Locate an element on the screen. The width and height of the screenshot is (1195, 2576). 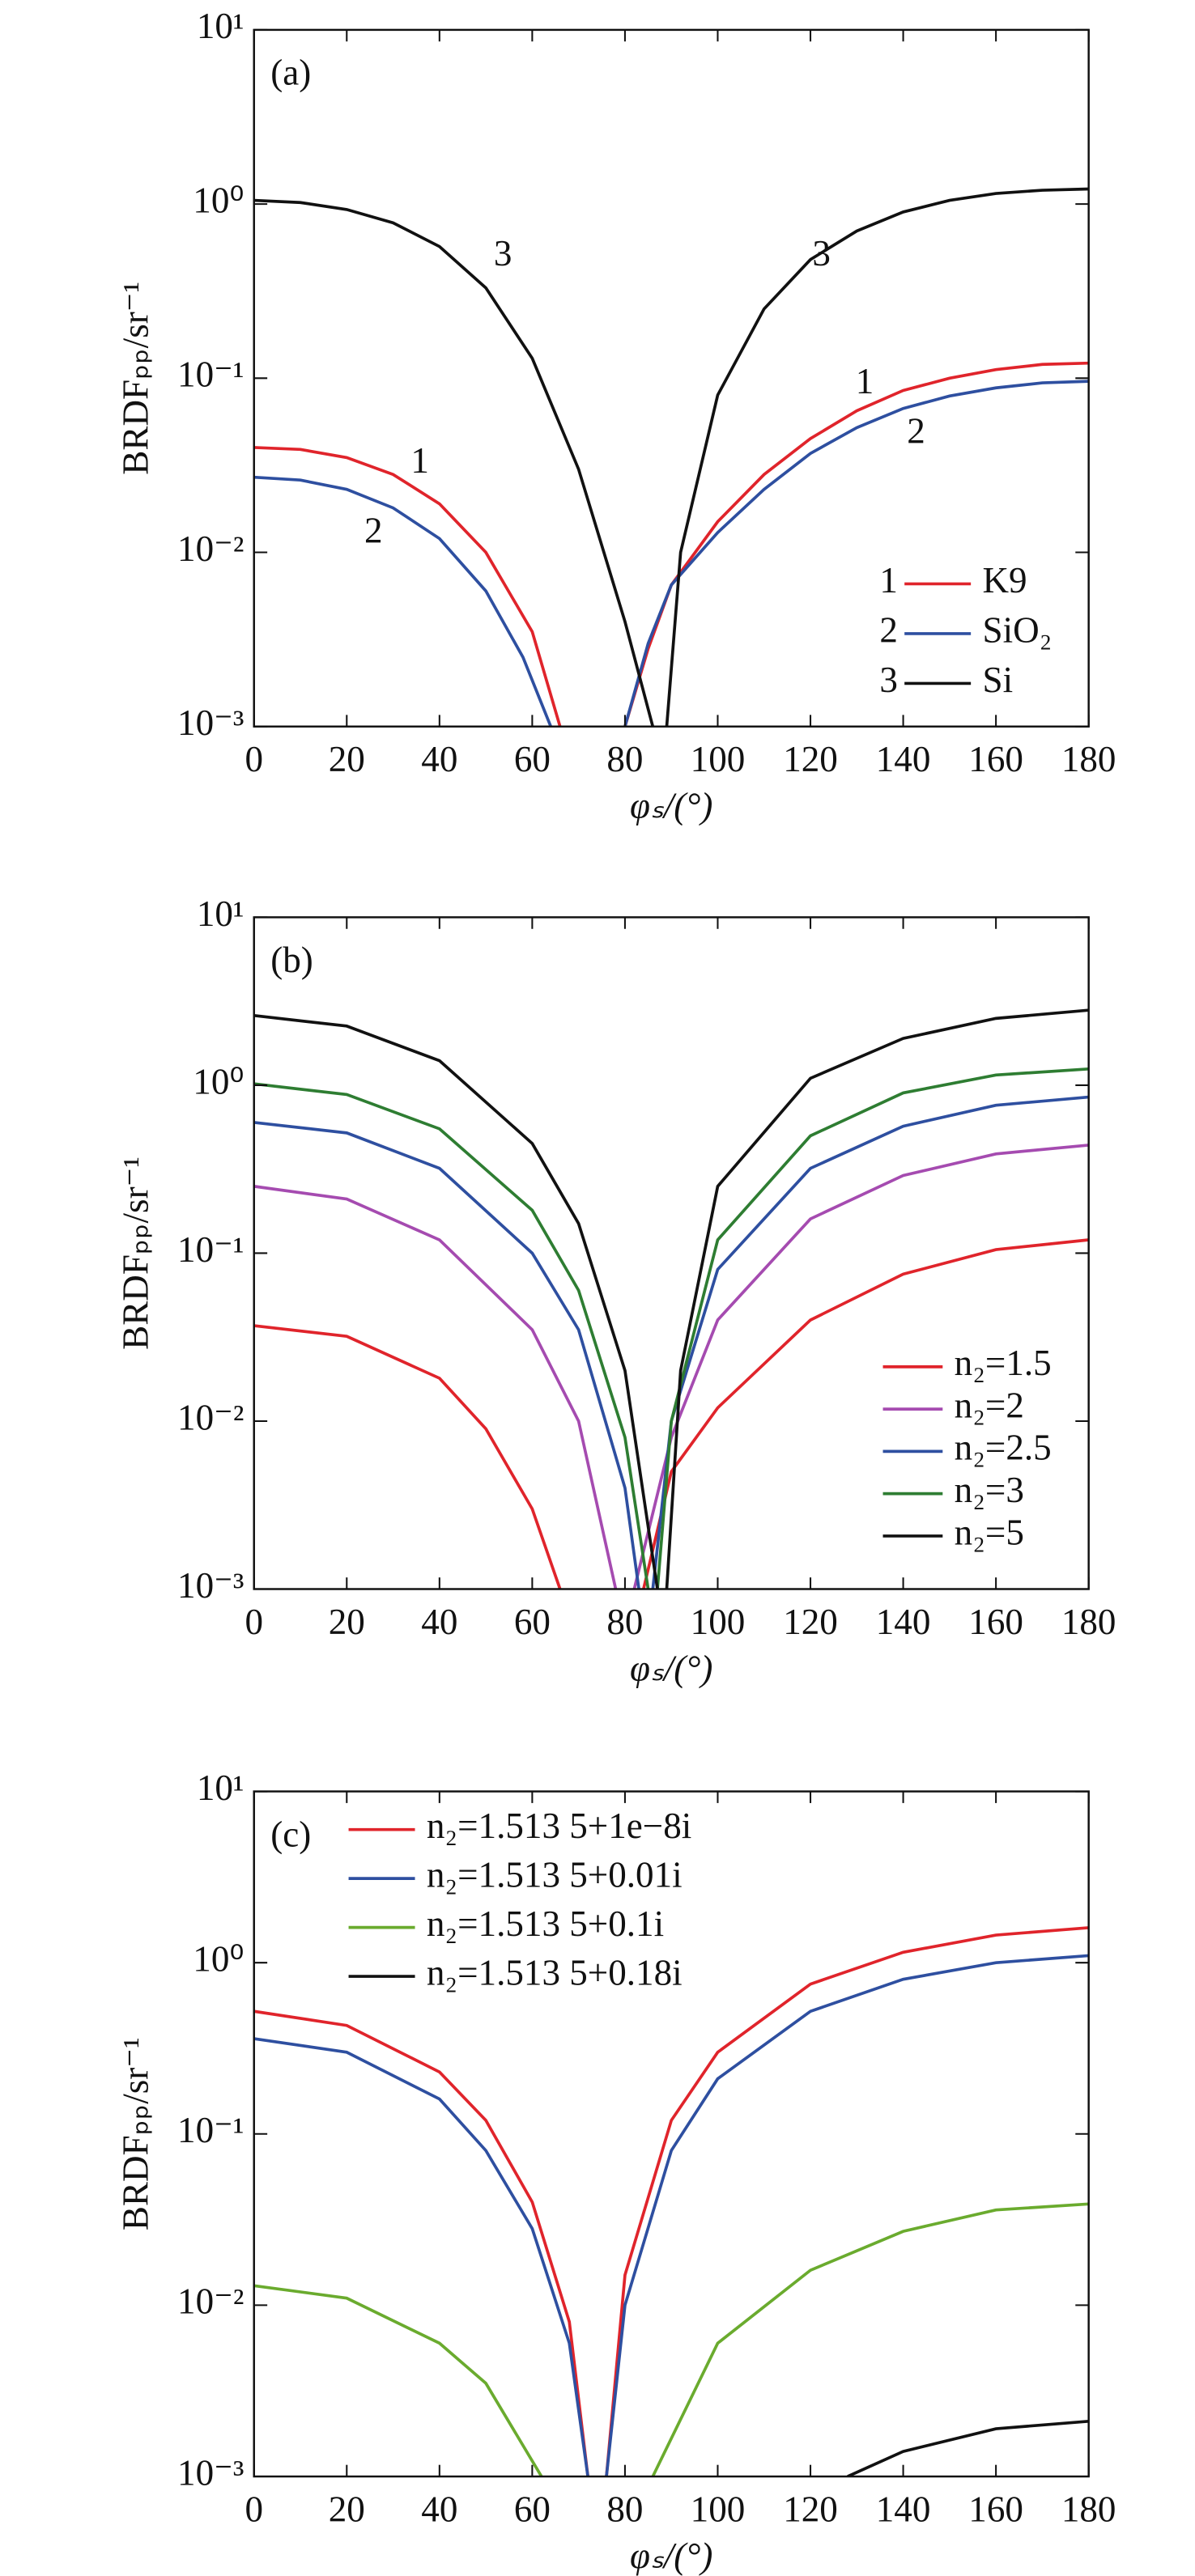
legend-label: n₂=1.5 is located at coordinates (1003, 1363).